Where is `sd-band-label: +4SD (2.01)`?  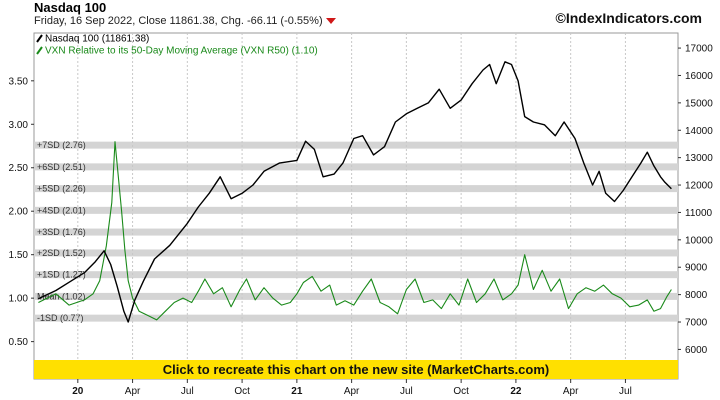
sd-band-label: +4SD (2.01) is located at coordinates (61, 210).